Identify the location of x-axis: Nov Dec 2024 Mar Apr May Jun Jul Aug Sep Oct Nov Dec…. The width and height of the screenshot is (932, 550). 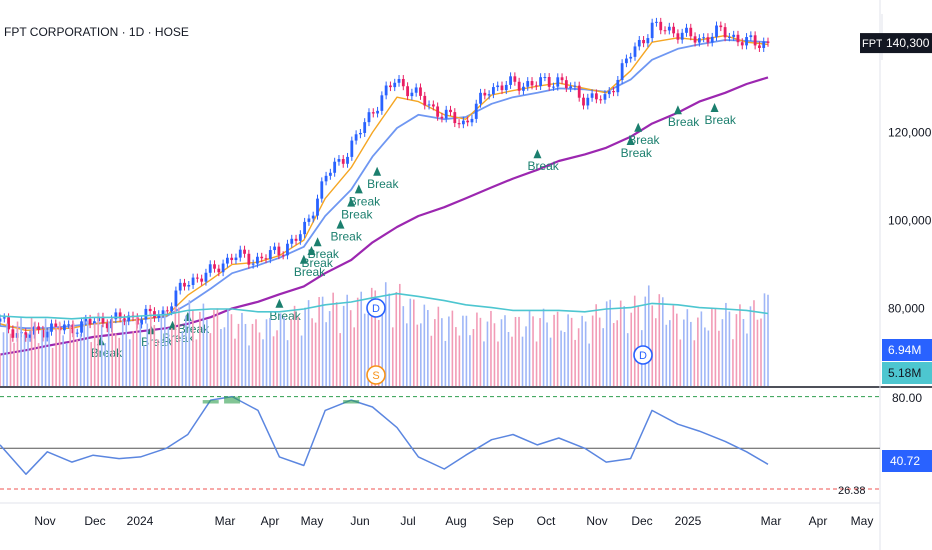
(453, 521).